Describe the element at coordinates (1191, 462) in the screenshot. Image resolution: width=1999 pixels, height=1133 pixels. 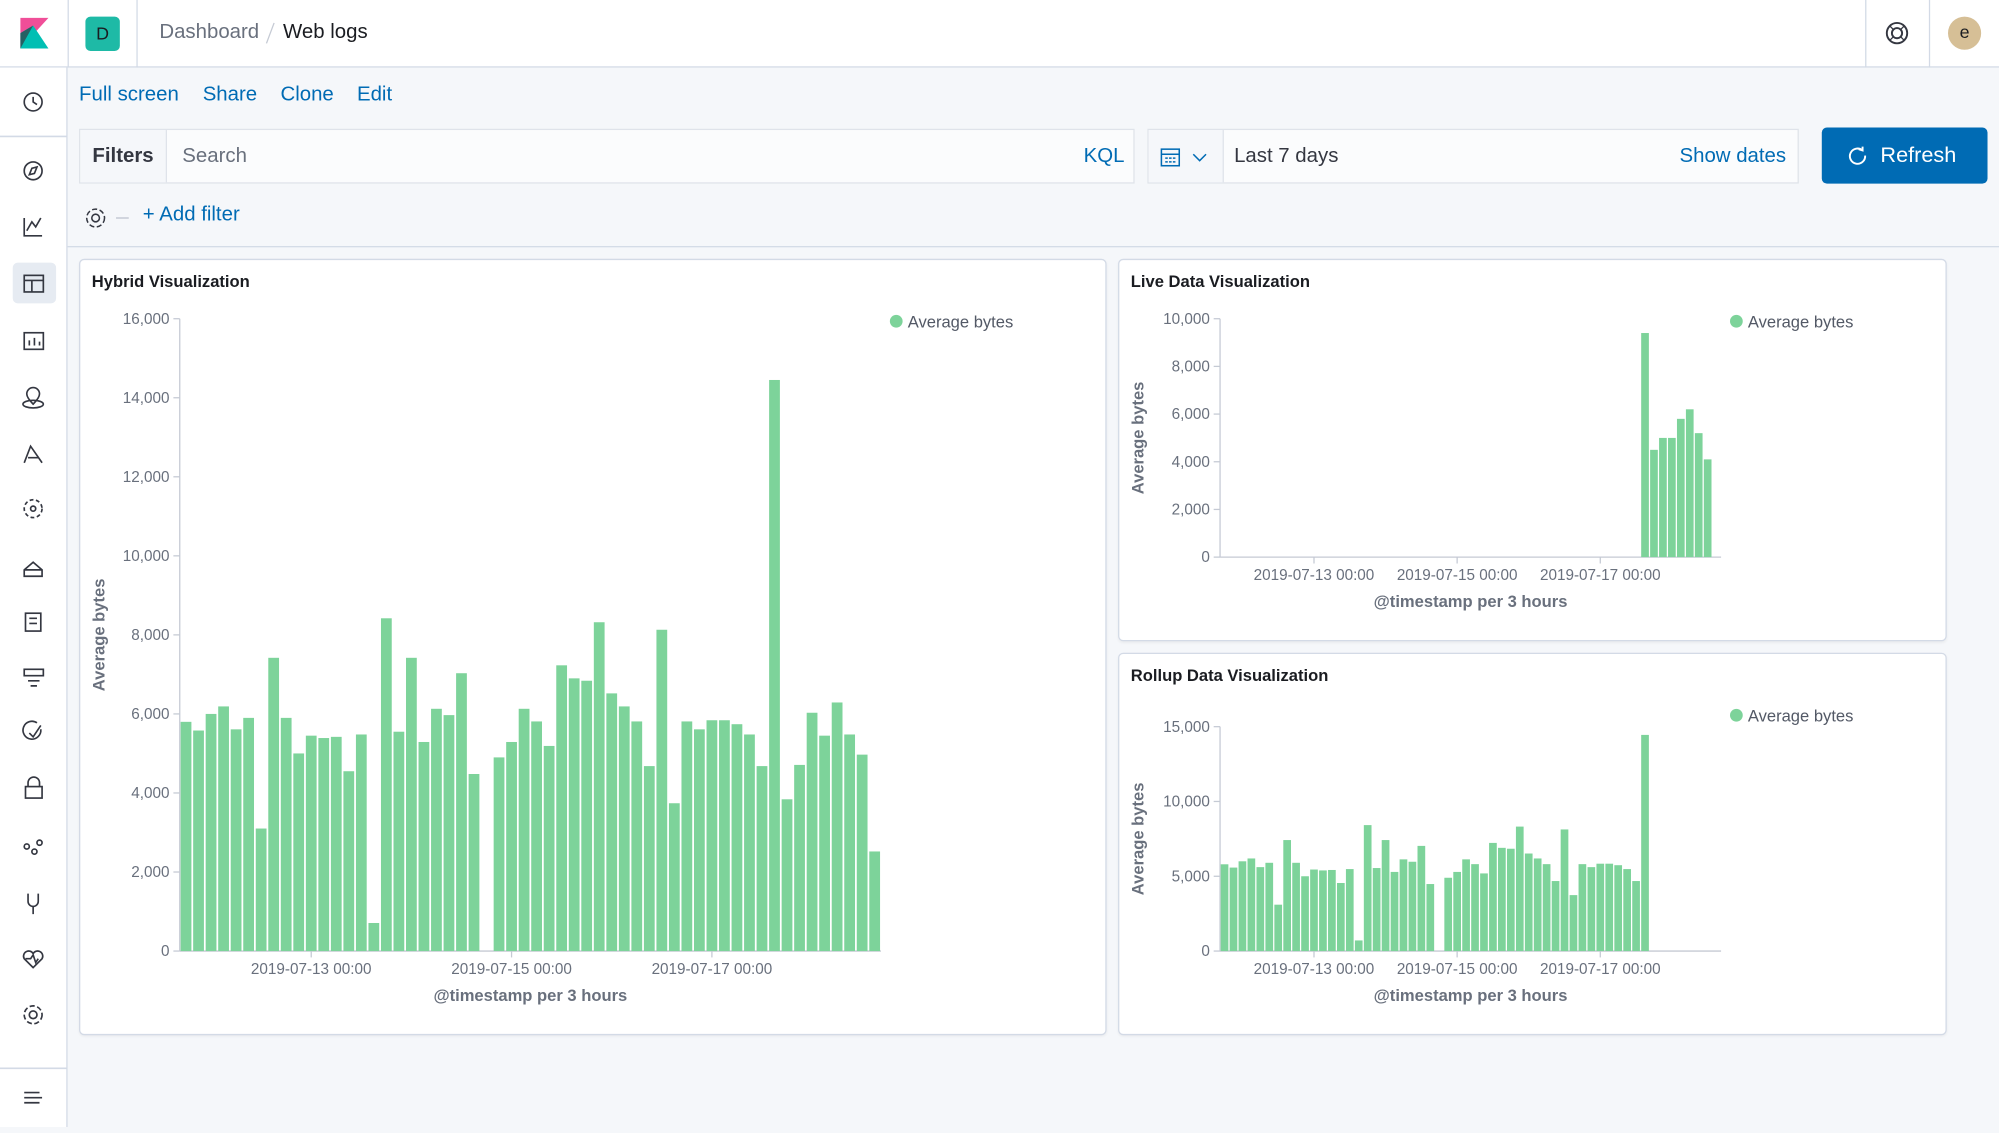
I see `y-tick-label: 4,000` at that location.